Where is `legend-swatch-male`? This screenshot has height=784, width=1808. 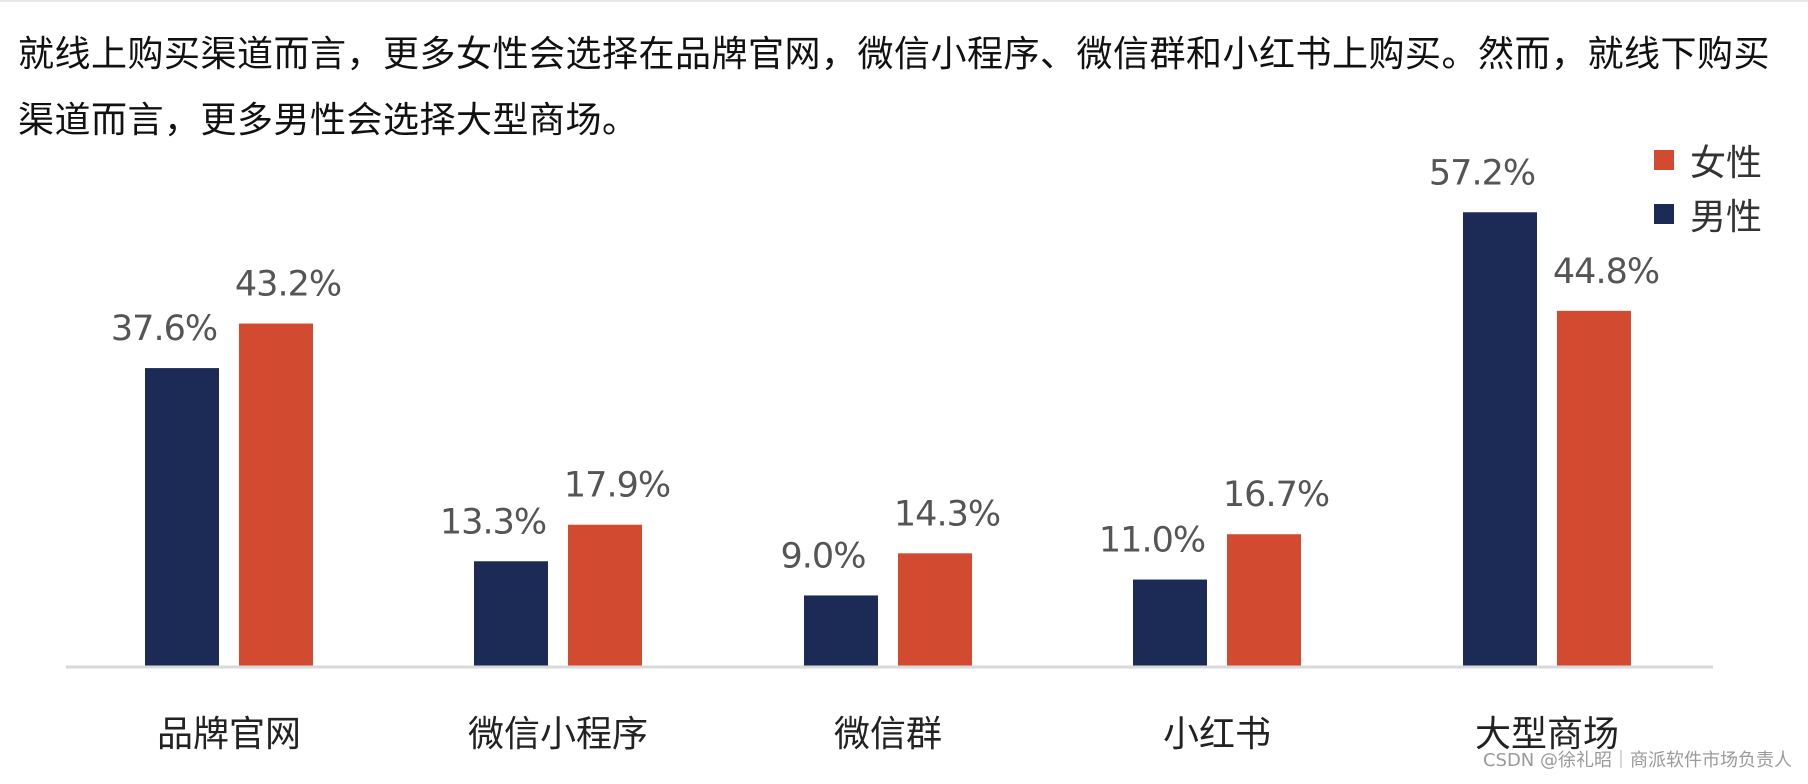 legend-swatch-male is located at coordinates (1664, 214).